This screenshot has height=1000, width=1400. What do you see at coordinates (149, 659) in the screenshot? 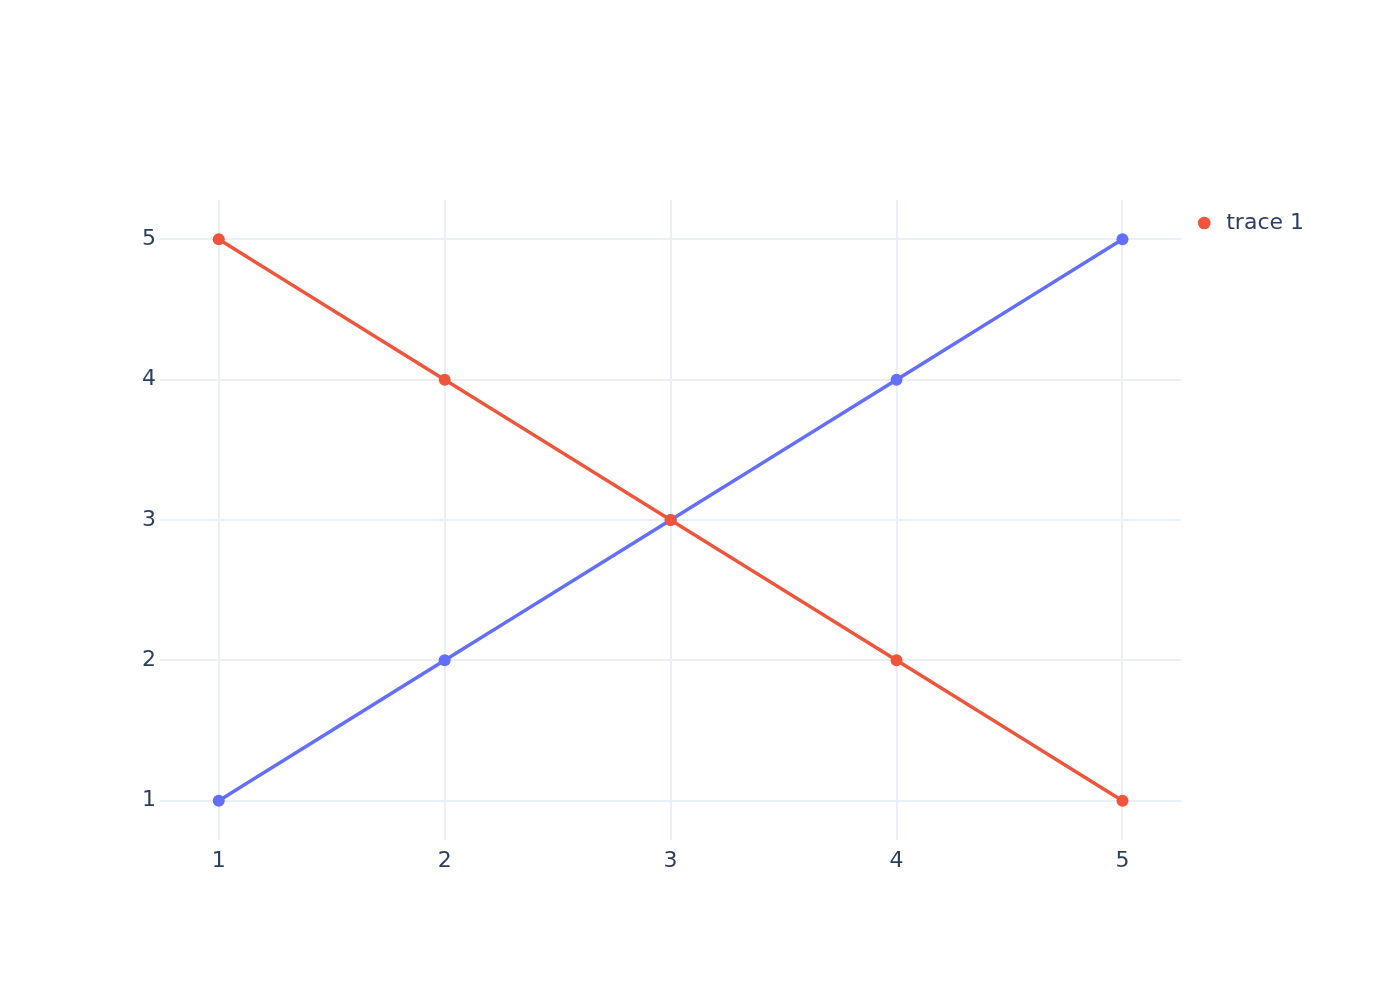
I see `y-tick-label: 2` at bounding box center [149, 659].